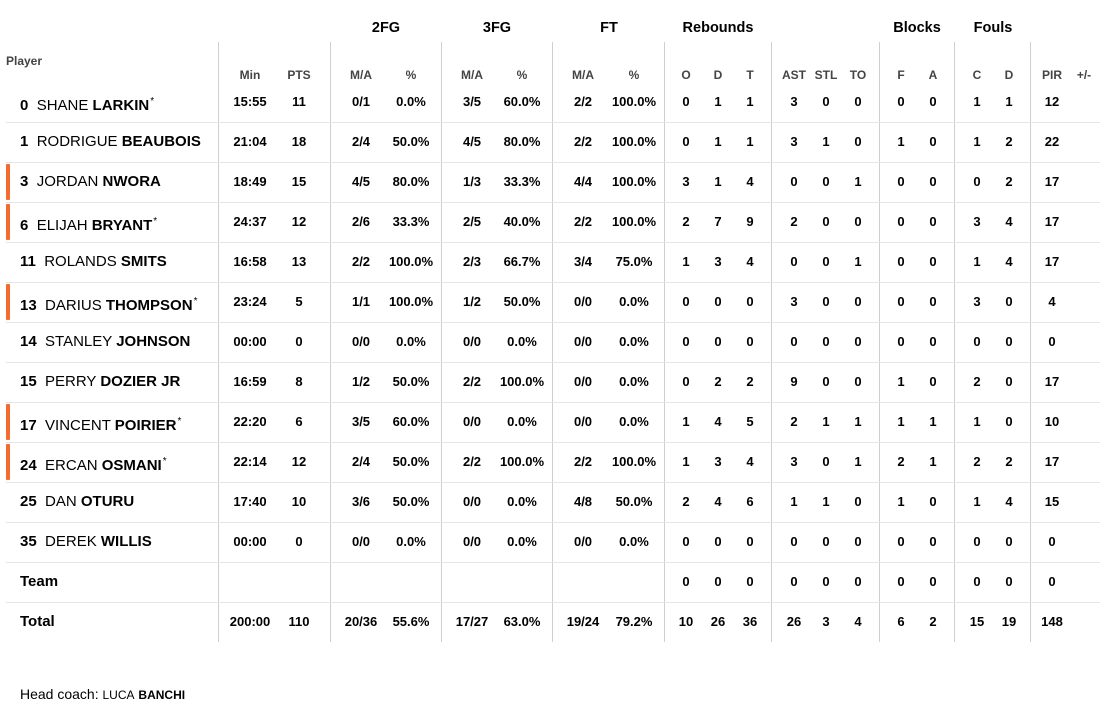 The width and height of the screenshot is (1118, 715). What do you see at coordinates (583, 181) in the screenshot?
I see `stat-ft-ma: 4/4` at bounding box center [583, 181].